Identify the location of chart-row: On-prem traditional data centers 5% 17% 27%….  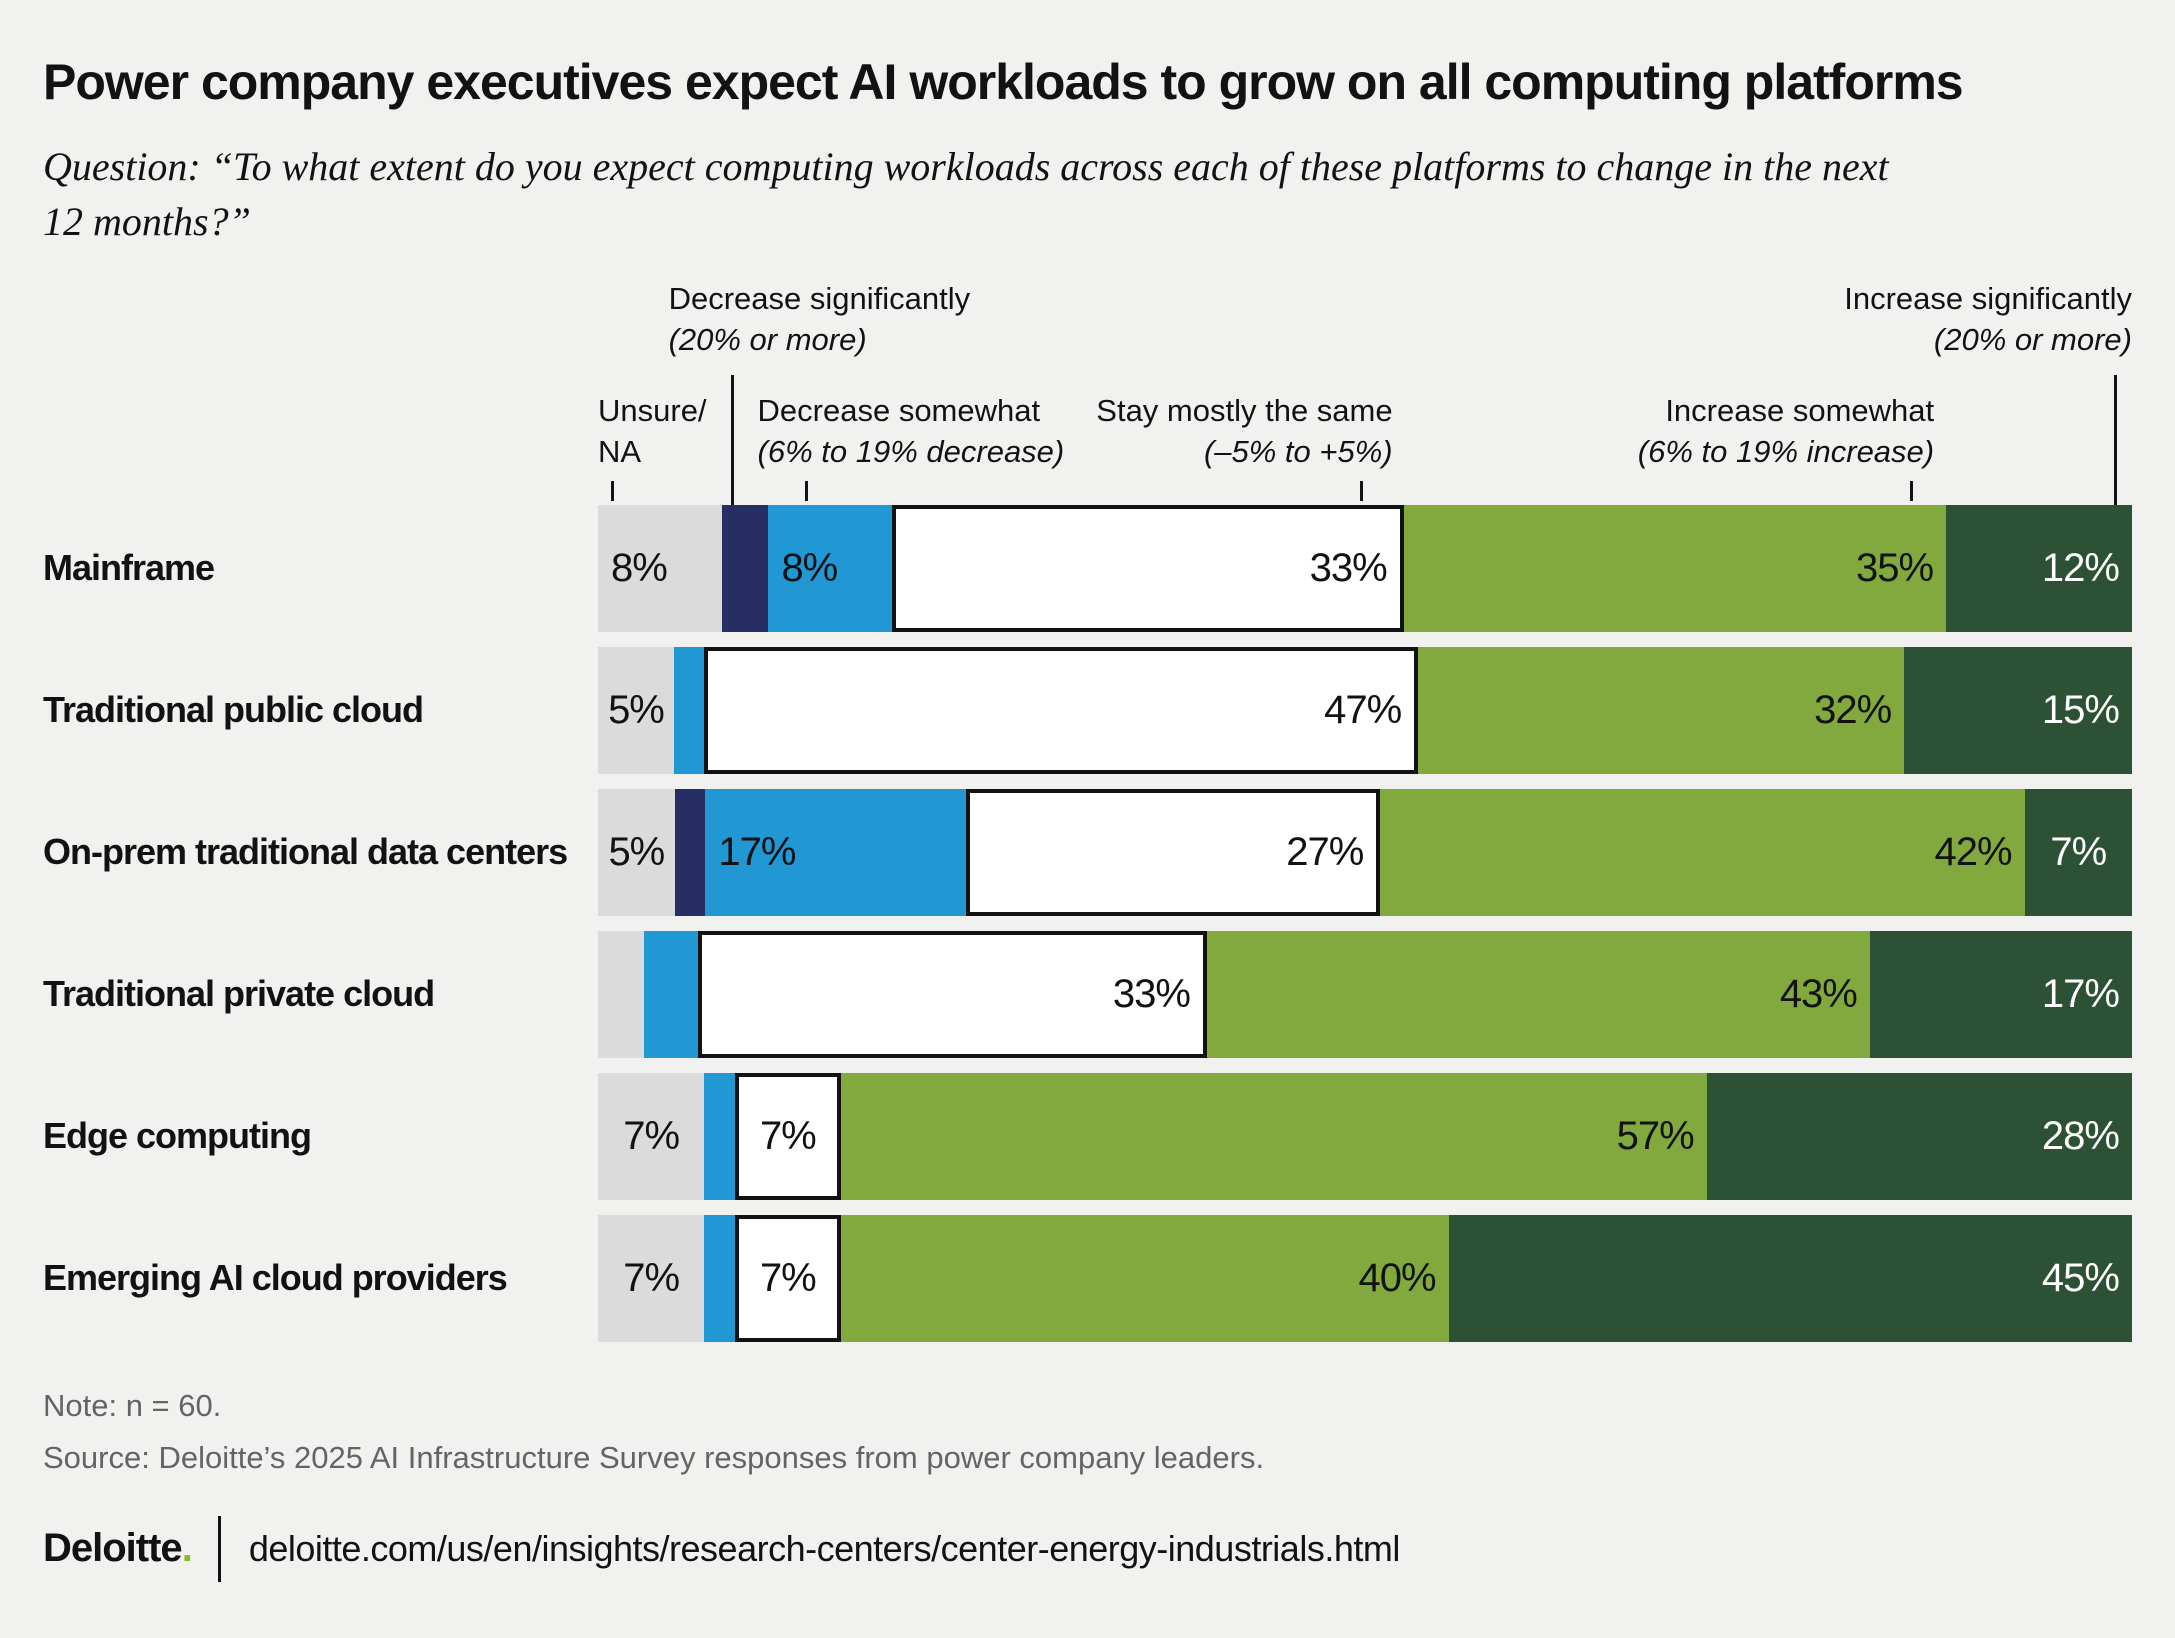
(1087, 852).